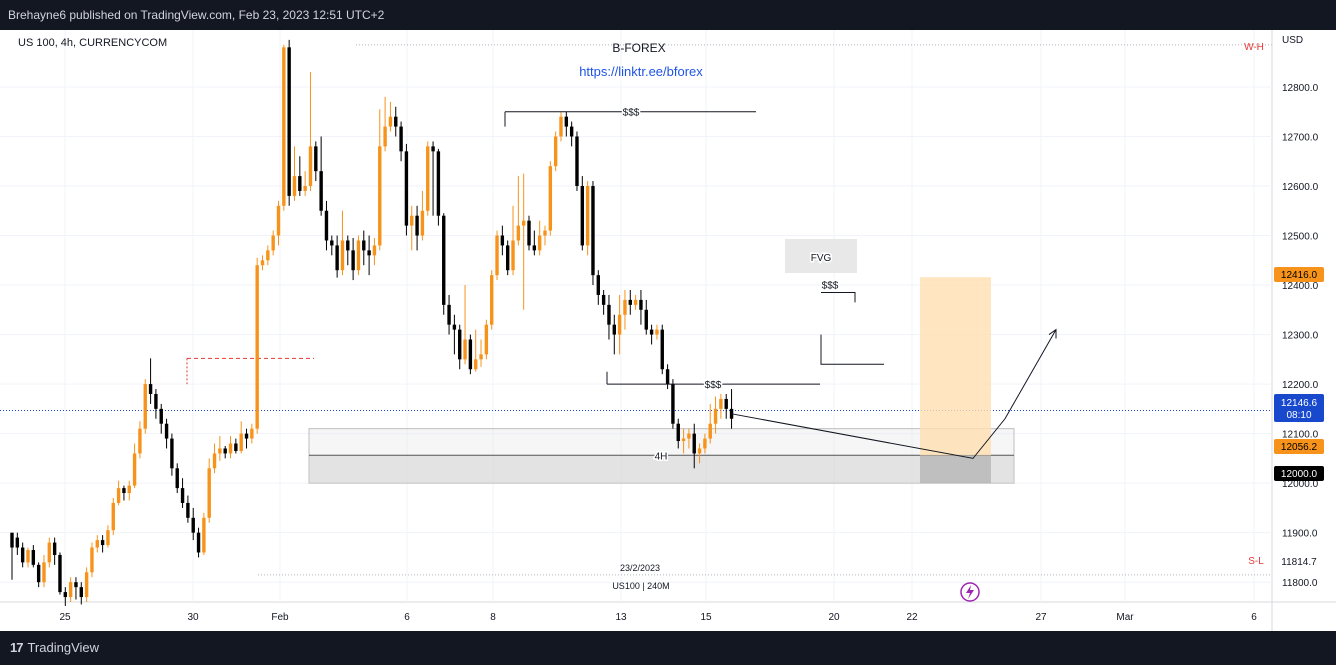 The height and width of the screenshot is (665, 1336). What do you see at coordinates (912, 617) in the screenshot?
I see `x-tick-label: 22` at bounding box center [912, 617].